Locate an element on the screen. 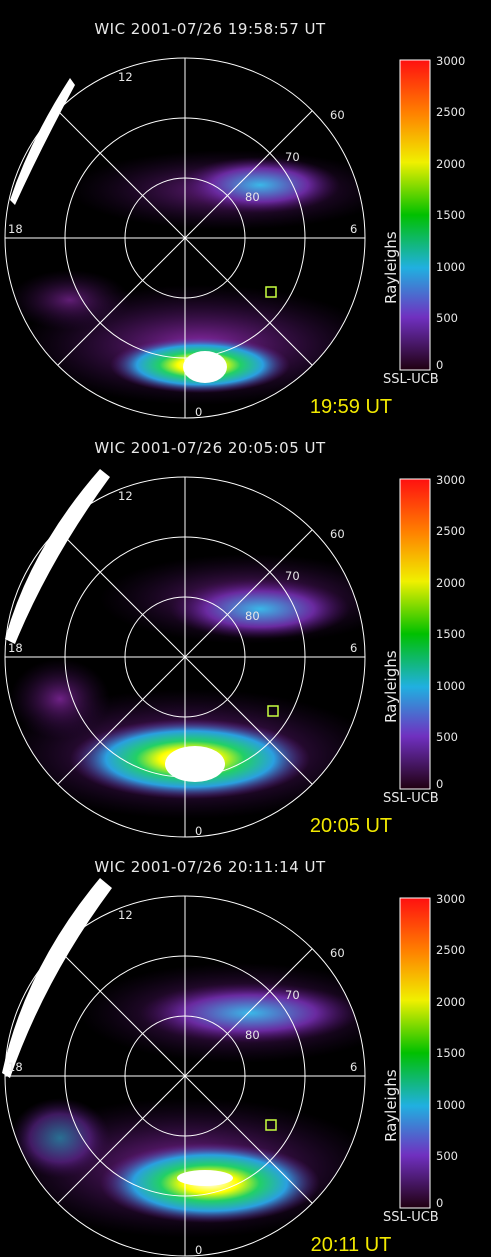 The width and height of the screenshot is (491, 1257). time-label: 20:05 UT is located at coordinates (351, 826).